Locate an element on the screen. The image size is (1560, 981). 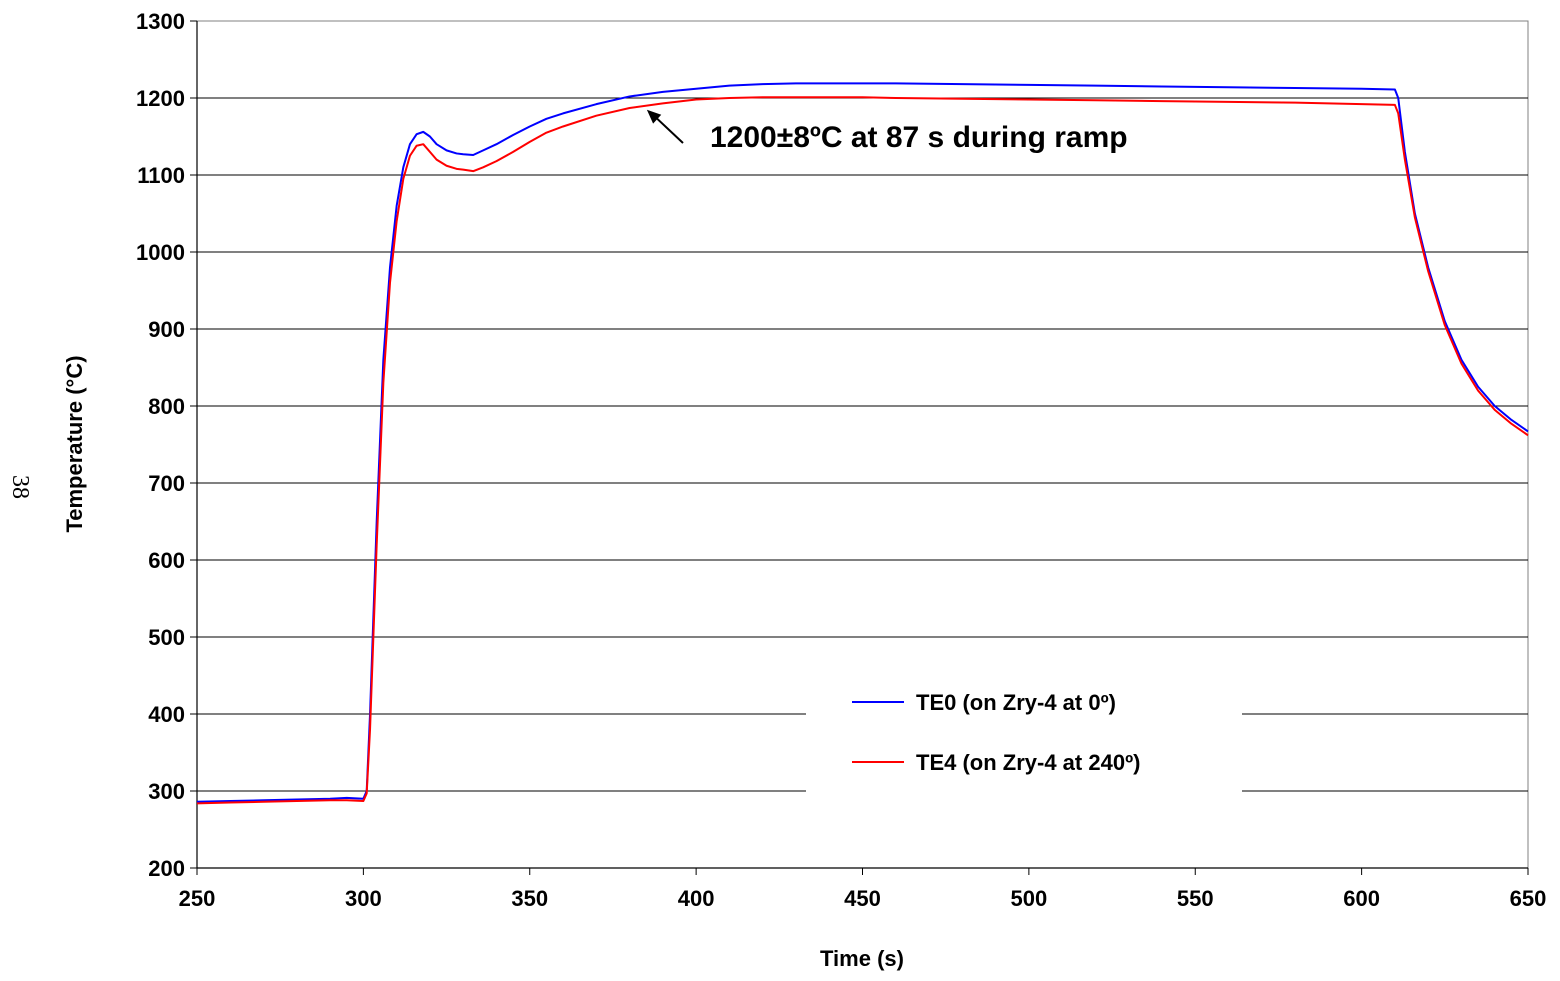
y-tick-label: 900 is located at coordinates (166, 329).